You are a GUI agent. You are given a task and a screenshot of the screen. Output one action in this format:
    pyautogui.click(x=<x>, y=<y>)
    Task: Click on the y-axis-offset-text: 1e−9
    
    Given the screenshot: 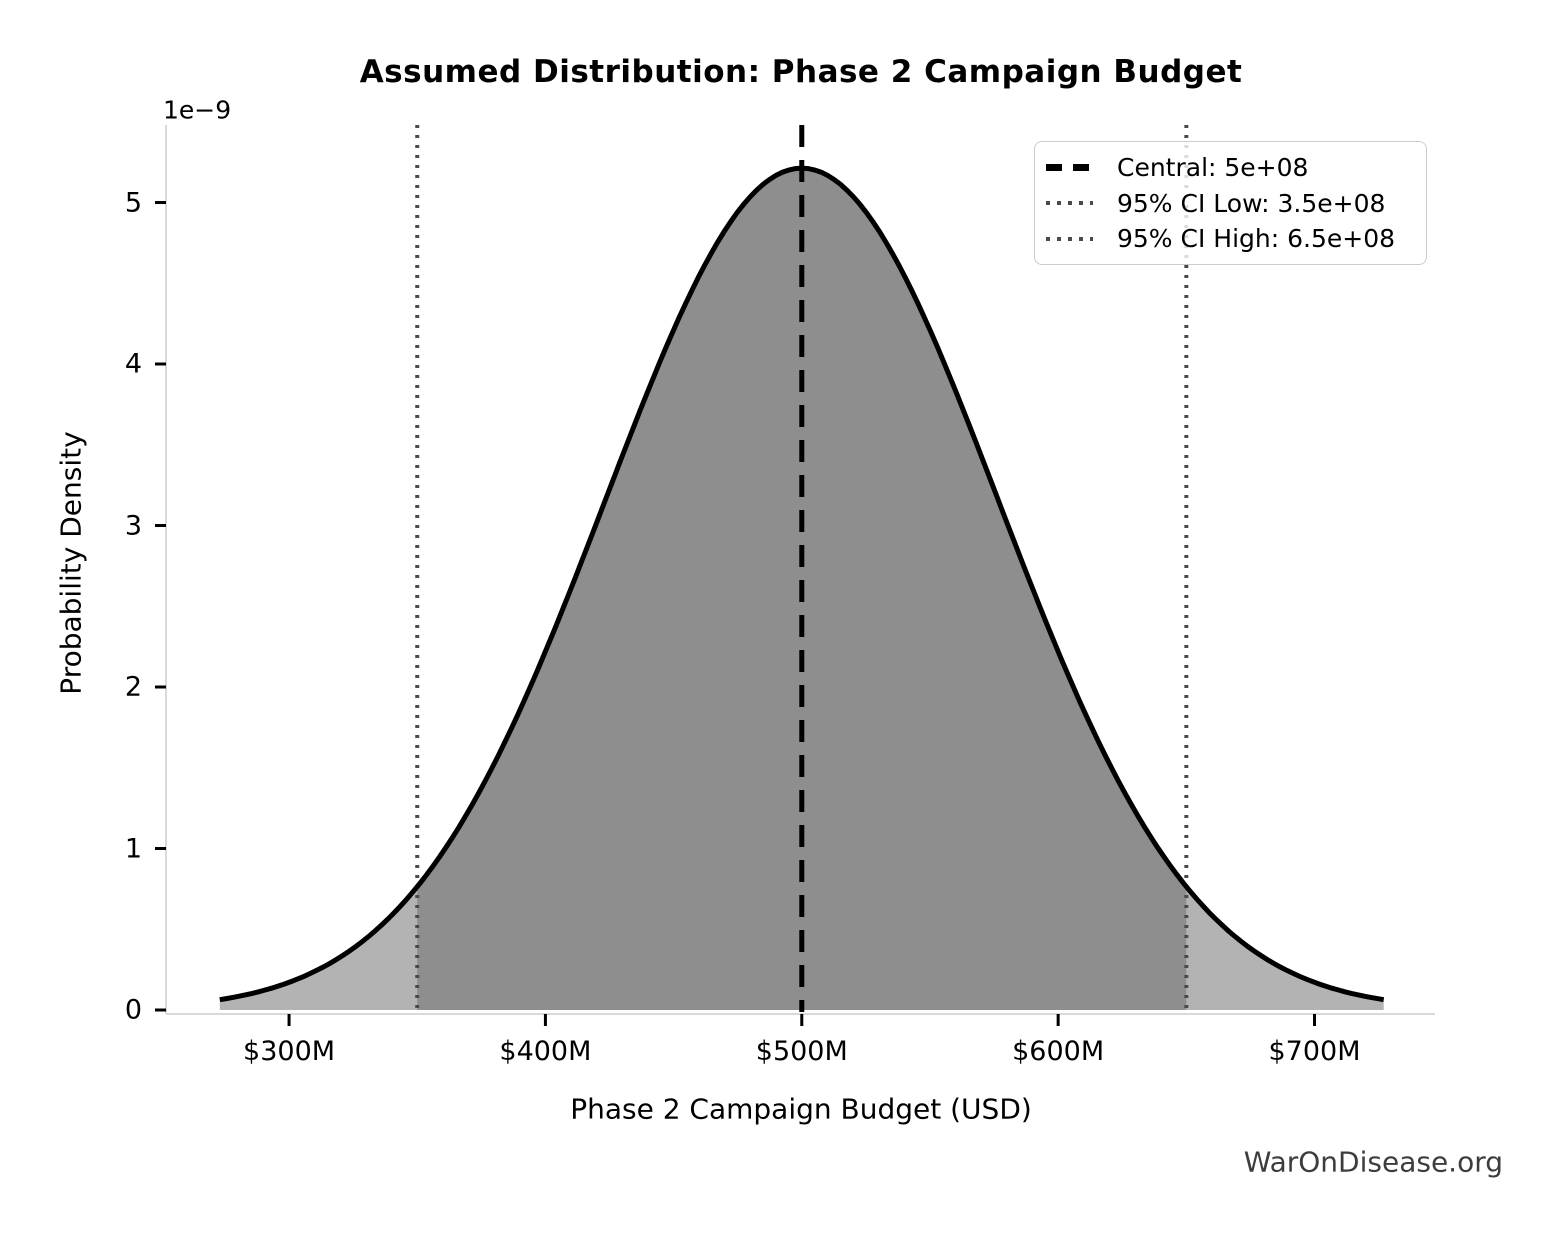 What is the action you would take?
    pyautogui.click(x=197, y=110)
    